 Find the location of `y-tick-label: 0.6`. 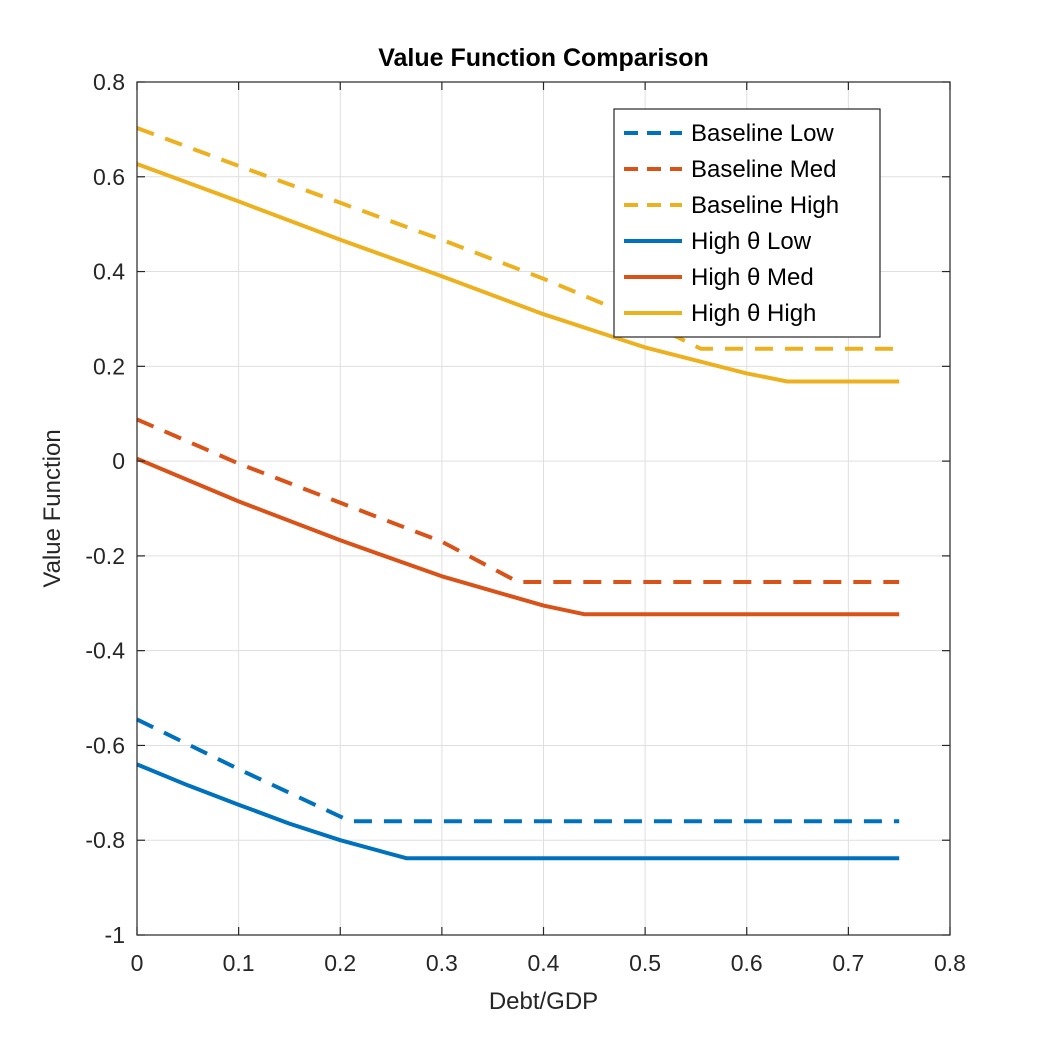

y-tick-label: 0.6 is located at coordinates (109, 177).